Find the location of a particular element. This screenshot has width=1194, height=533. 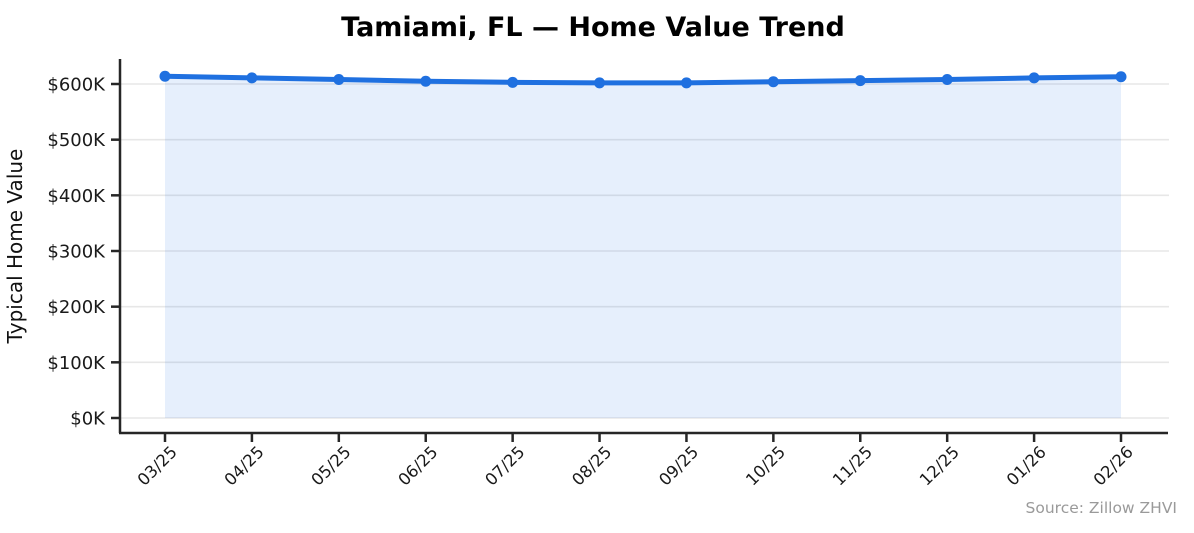

y-axis-ticks: $0K $100K $200K $300K $400K $500K $600K is located at coordinates (83, 252).